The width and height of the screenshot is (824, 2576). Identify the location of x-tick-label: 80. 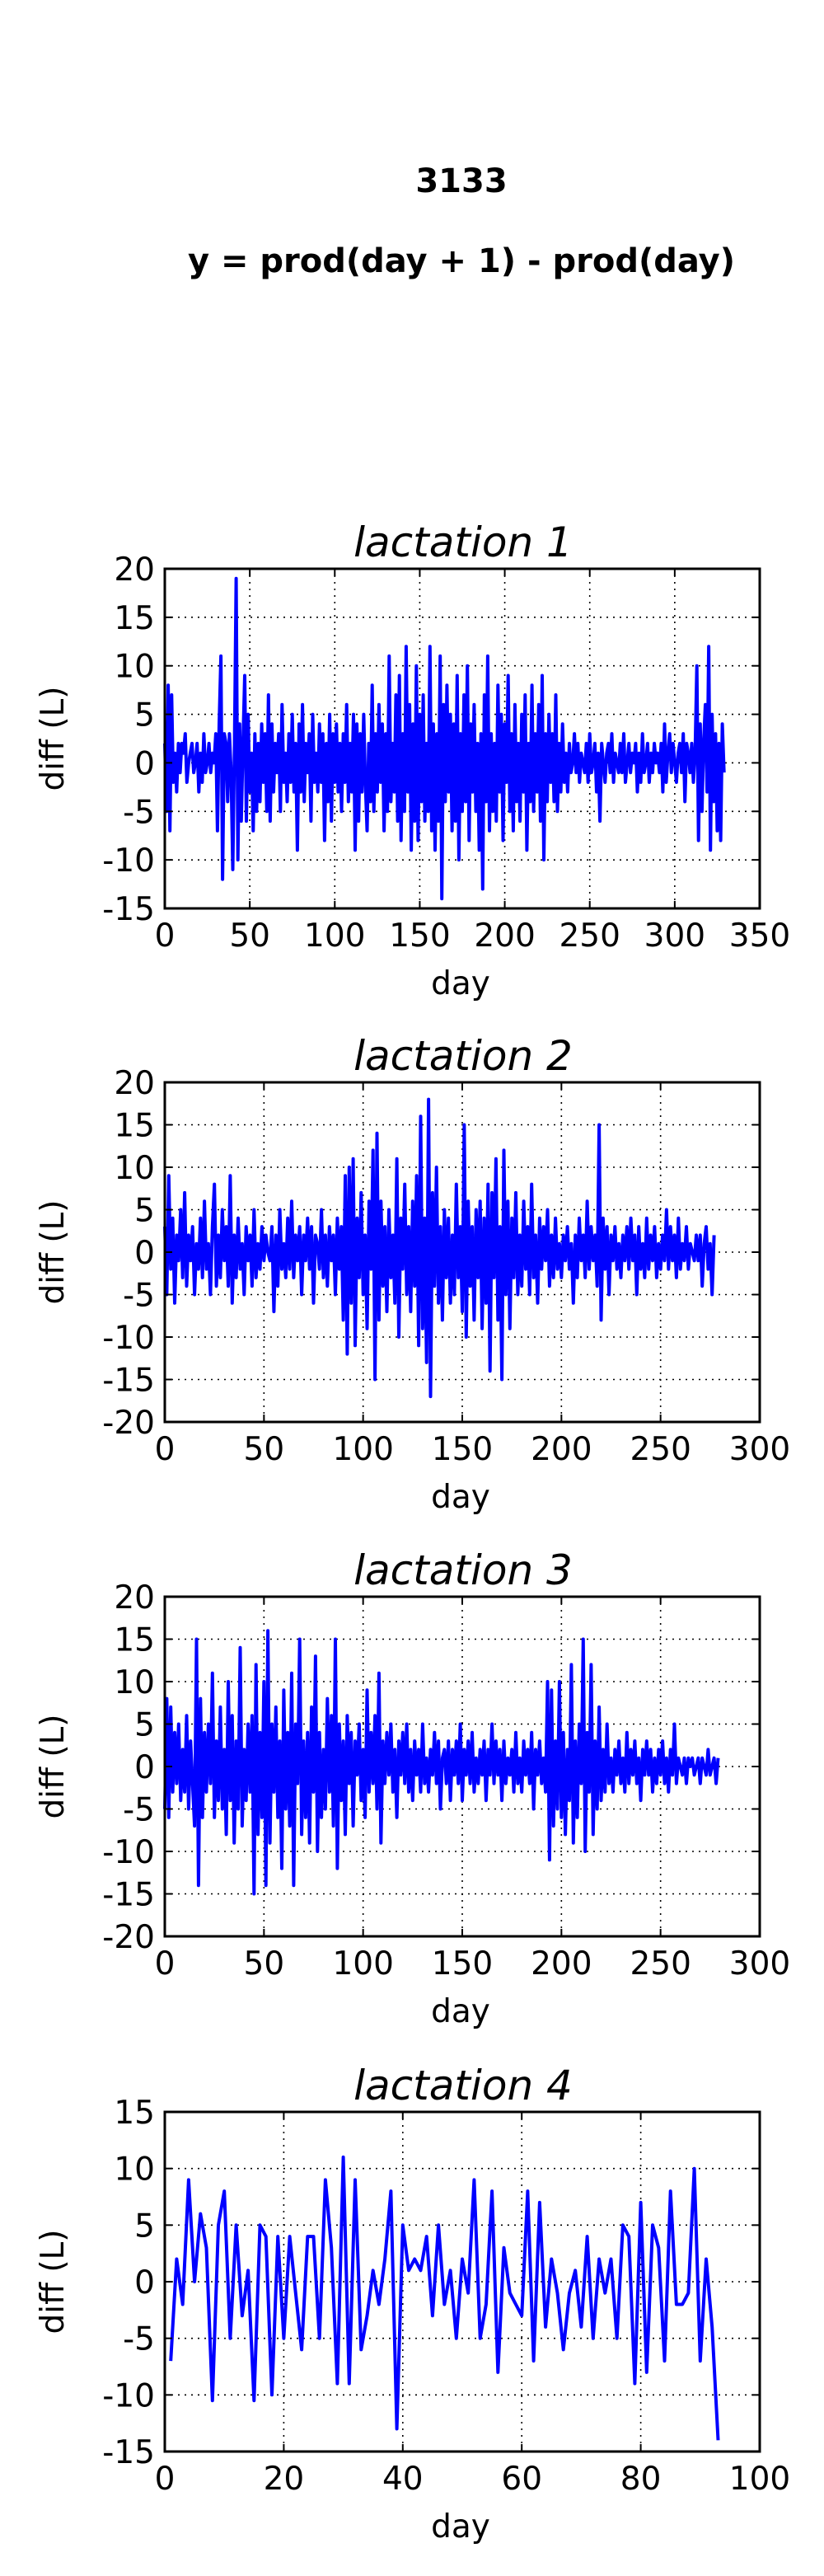
(641, 2479).